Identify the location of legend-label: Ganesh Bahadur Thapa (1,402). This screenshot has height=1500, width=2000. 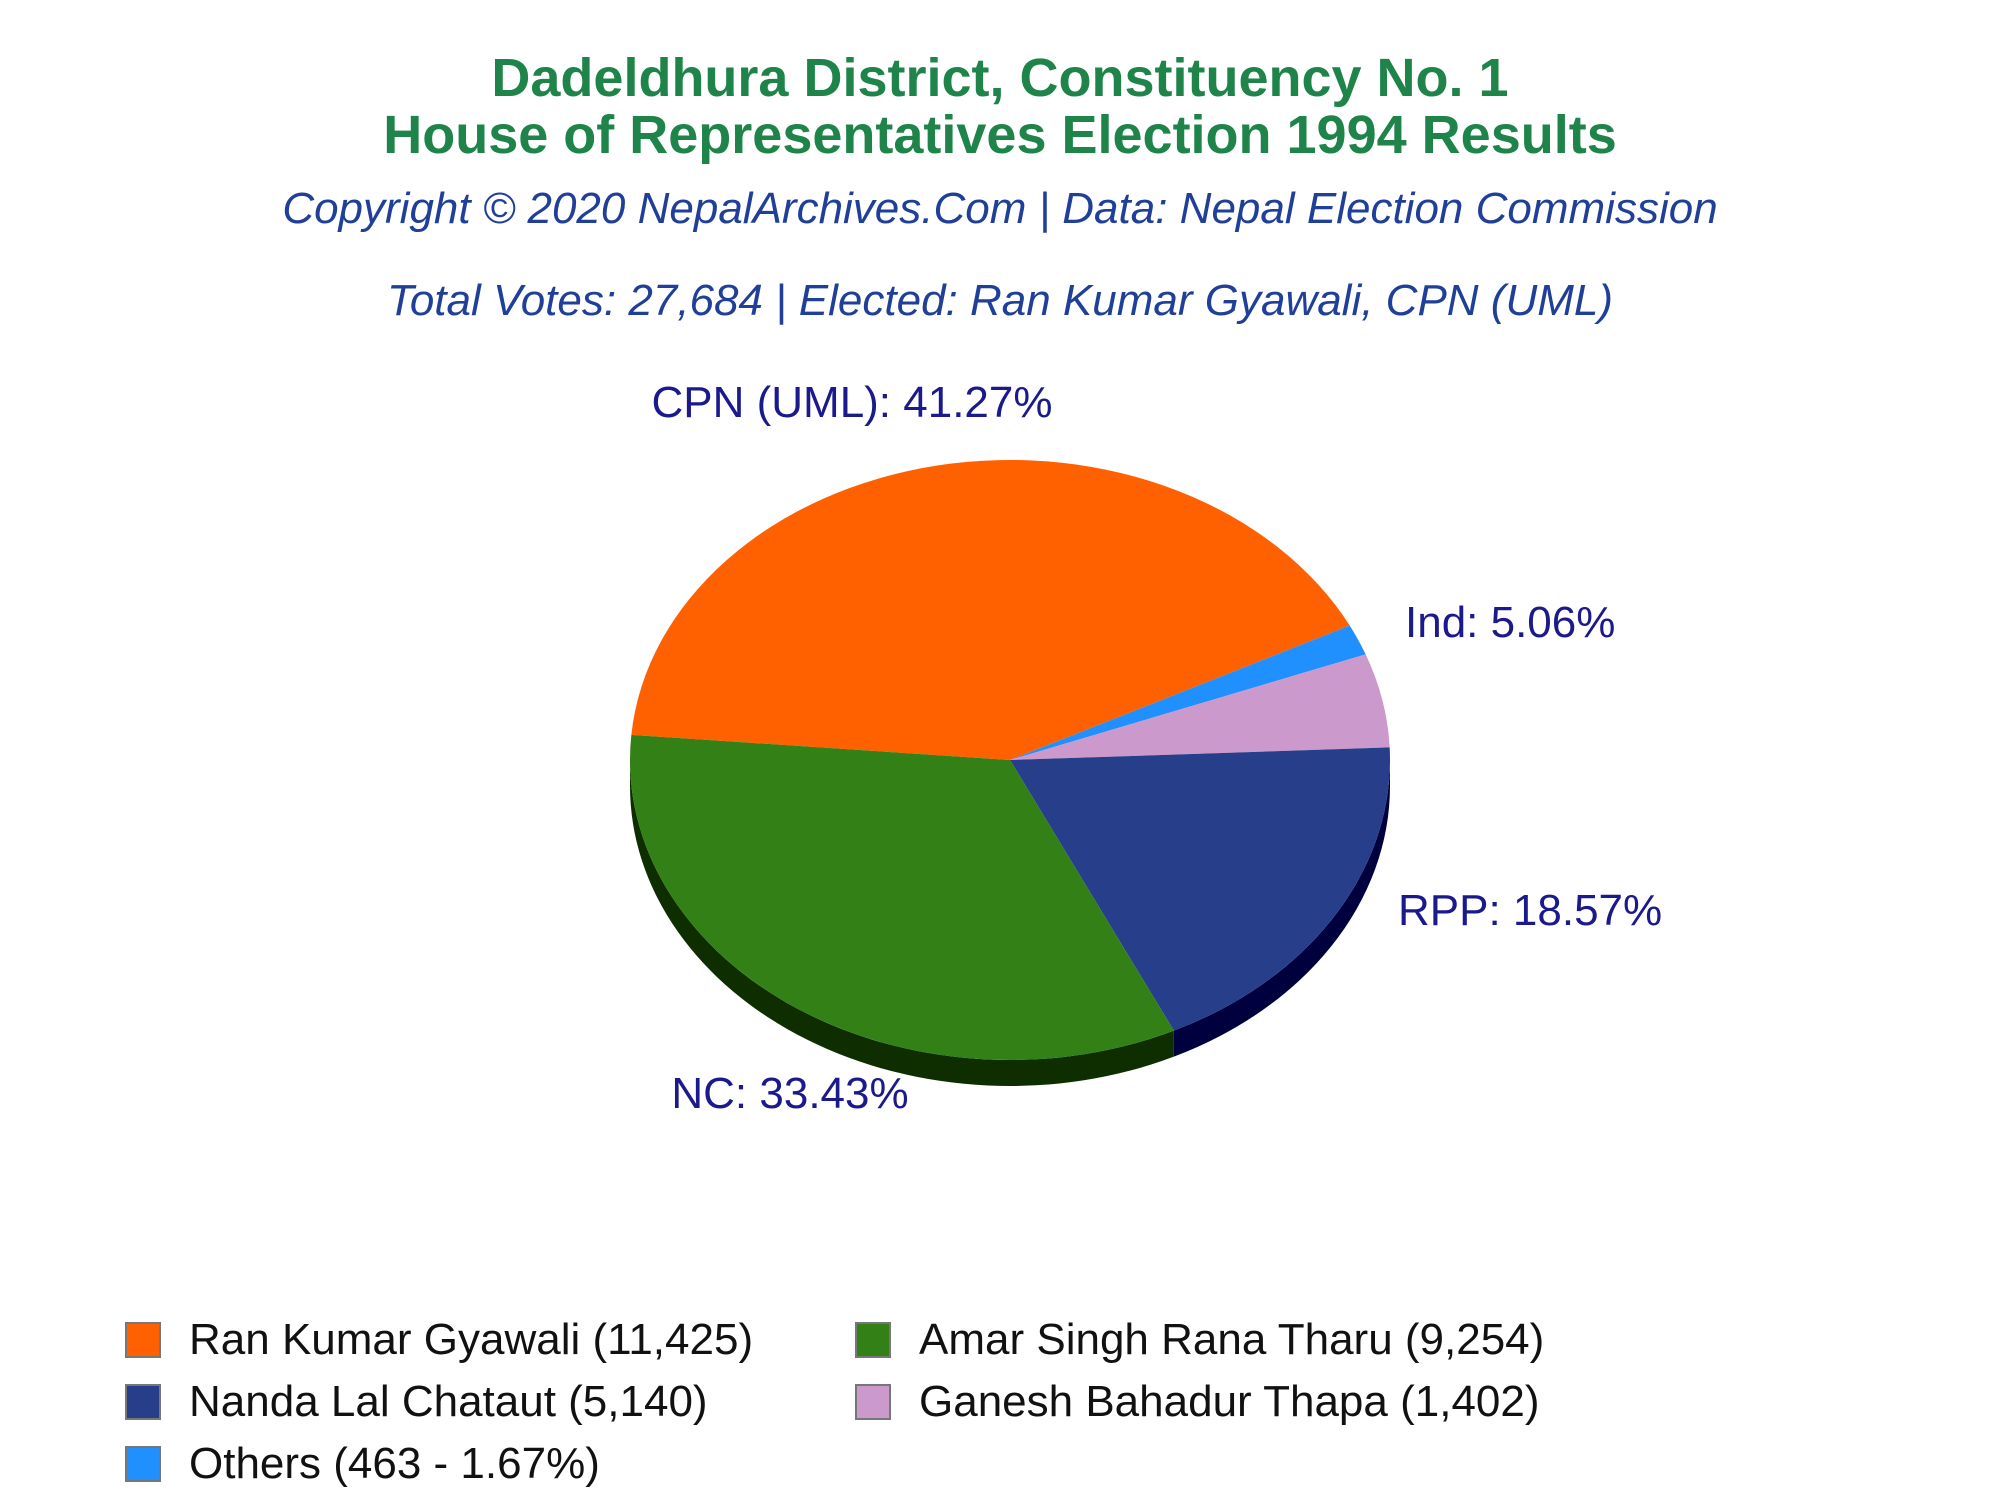
(1229, 1401).